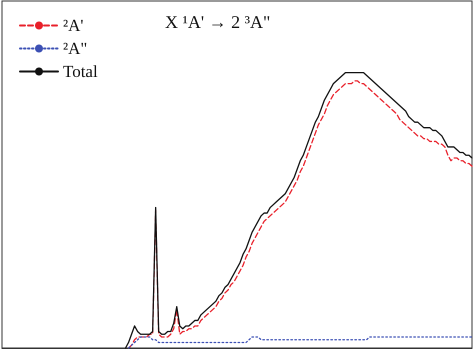  I want to click on legend-label: Total, so click(80, 71).